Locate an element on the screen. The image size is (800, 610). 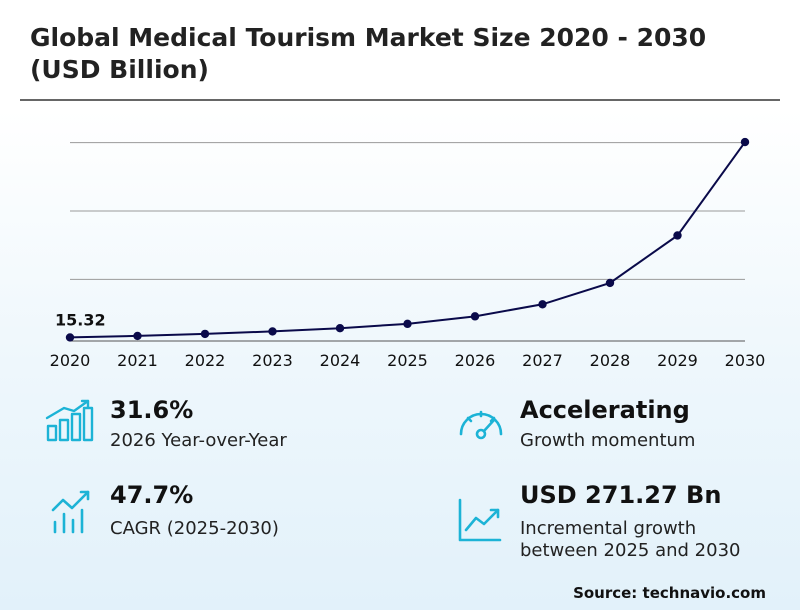
x-tick-label: 2021 is located at coordinates (137, 360).